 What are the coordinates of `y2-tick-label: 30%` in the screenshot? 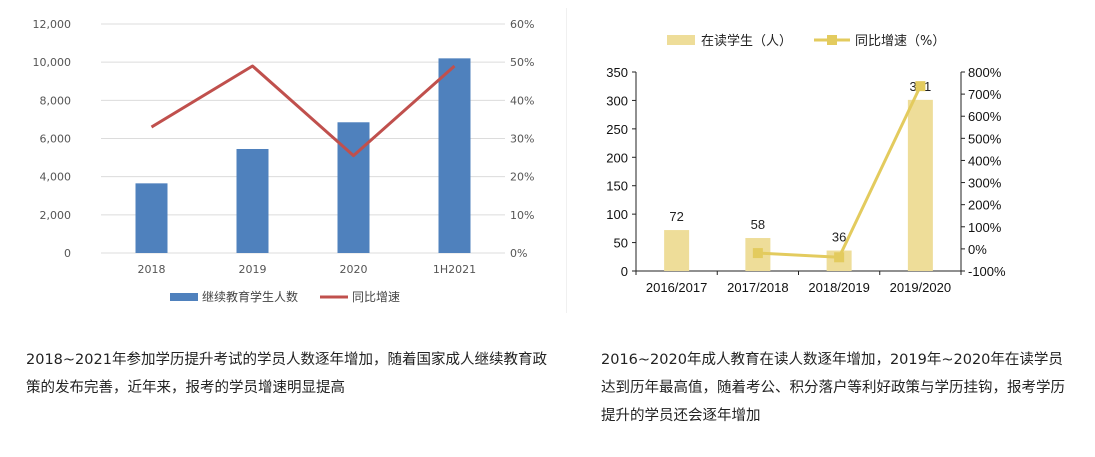 It's located at (522, 139).